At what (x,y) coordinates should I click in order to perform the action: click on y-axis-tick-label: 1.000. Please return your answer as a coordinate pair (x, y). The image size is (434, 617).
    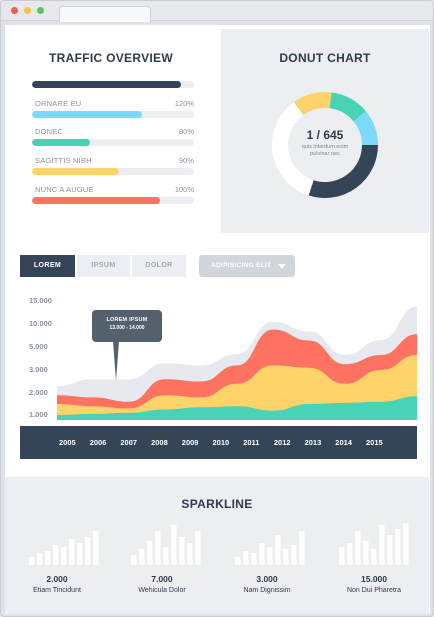
    Looking at the image, I should click on (38, 414).